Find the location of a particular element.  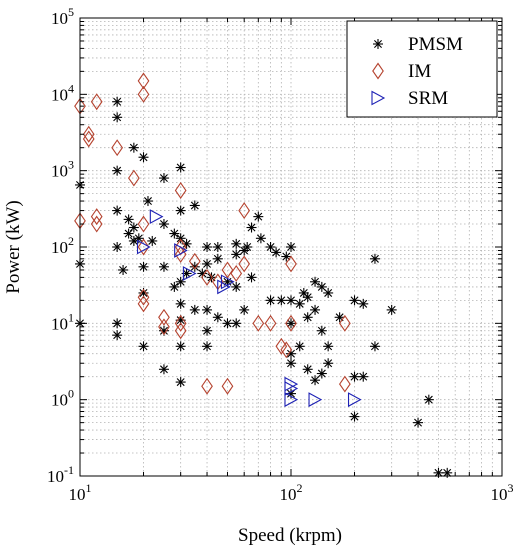

y-tick-labels: 10⁻¹ 10⁰ 10¹ 10² 10³ 10⁴ 10⁵ is located at coordinates (60, 245).